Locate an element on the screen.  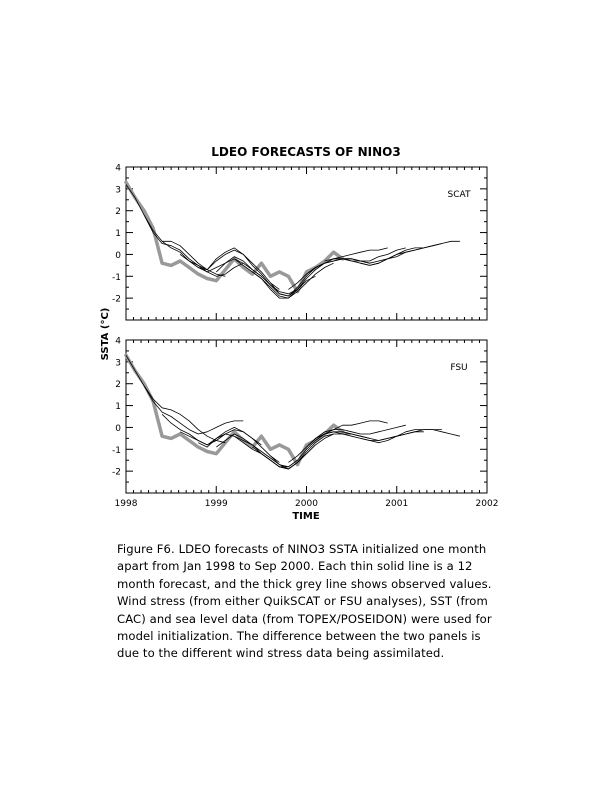
panel-label: FSU is located at coordinates (458, 368).